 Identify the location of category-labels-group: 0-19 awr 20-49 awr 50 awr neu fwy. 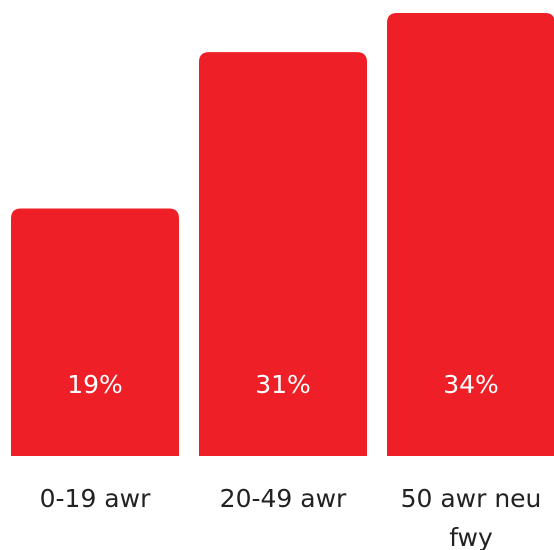
(291, 517).